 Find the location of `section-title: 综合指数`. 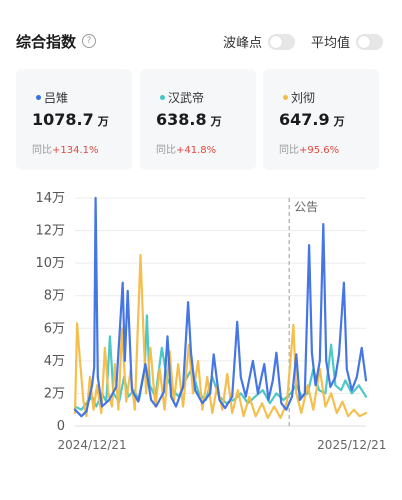

section-title: 综合指数 is located at coordinates (46, 42).